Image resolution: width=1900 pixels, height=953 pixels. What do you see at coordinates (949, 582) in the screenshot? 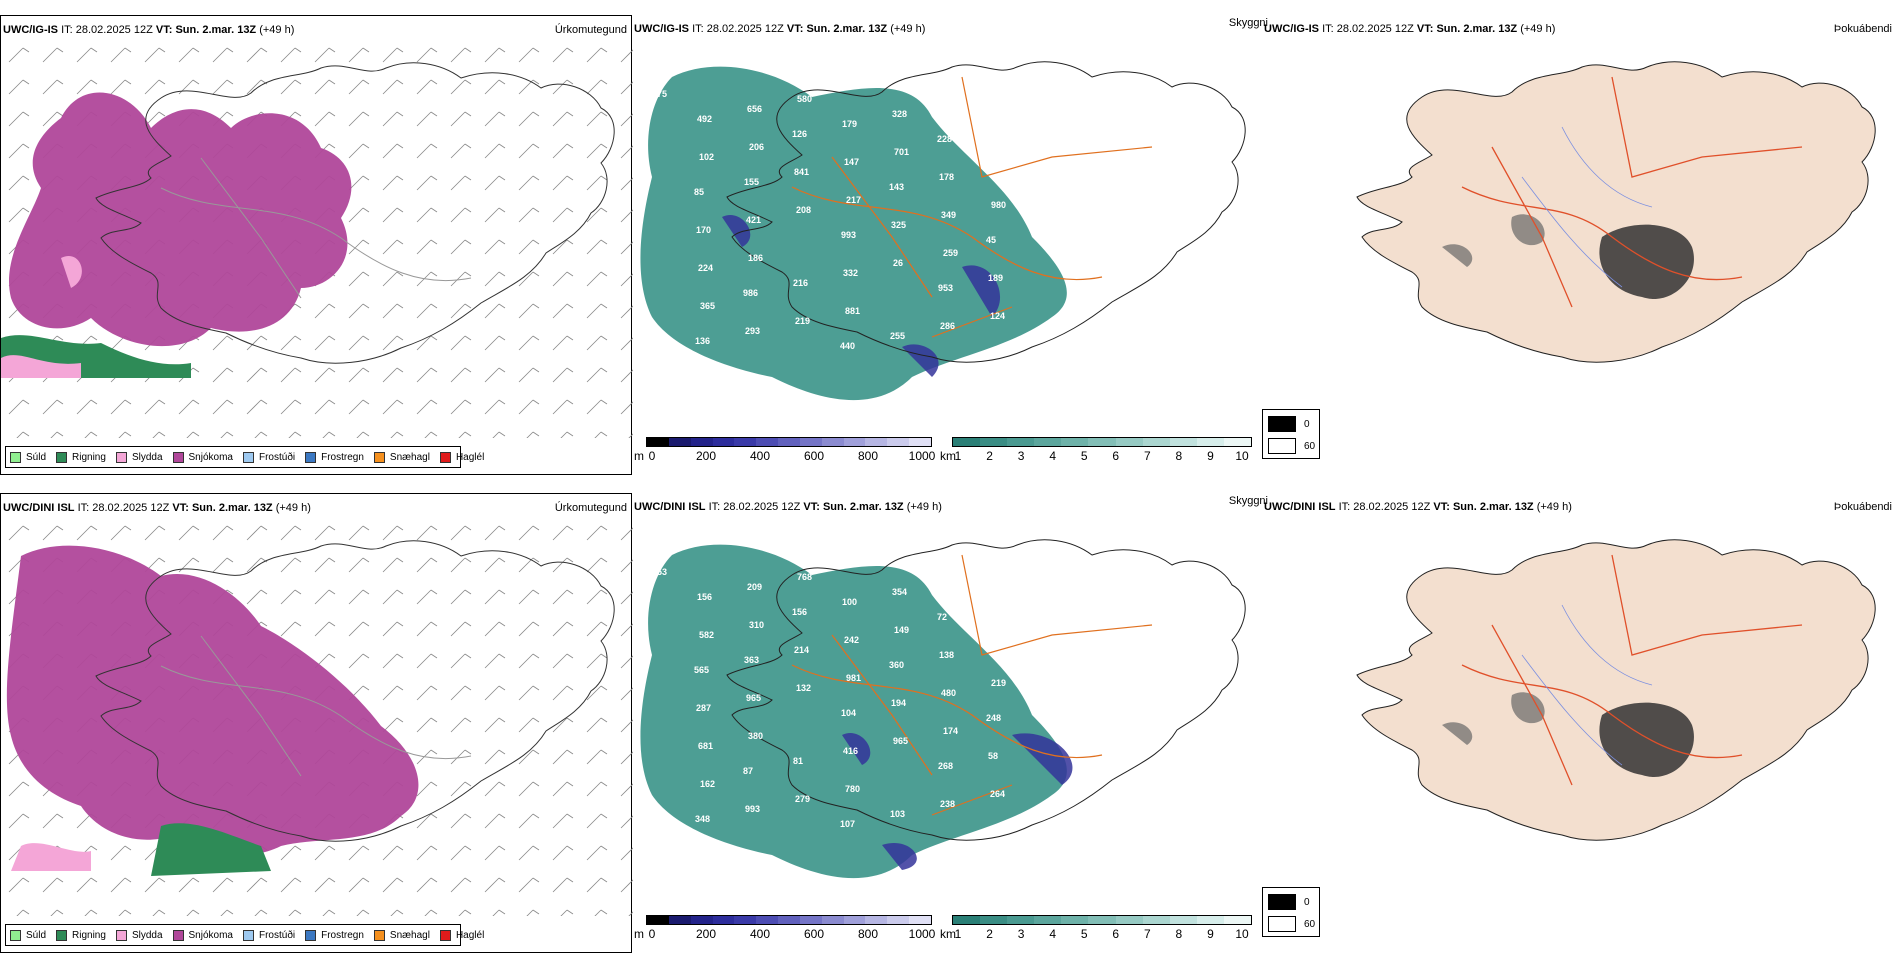
I see `visibility-label: 350` at bounding box center [949, 582].